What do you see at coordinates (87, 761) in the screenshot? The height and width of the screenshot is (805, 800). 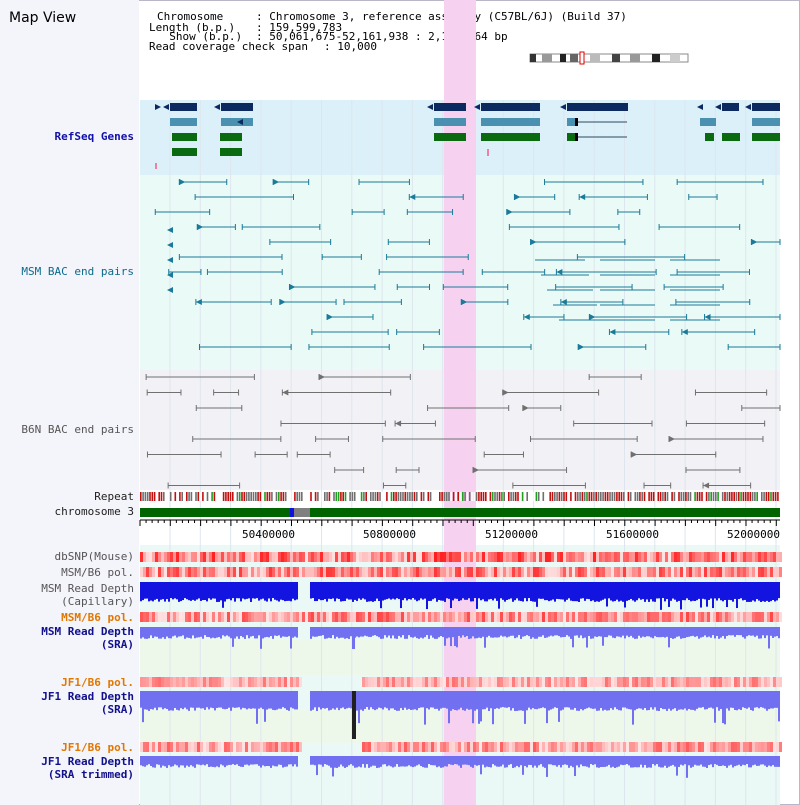 I see `track-label-jf1-read-trim-1: JF1 Read Depth` at bounding box center [87, 761].